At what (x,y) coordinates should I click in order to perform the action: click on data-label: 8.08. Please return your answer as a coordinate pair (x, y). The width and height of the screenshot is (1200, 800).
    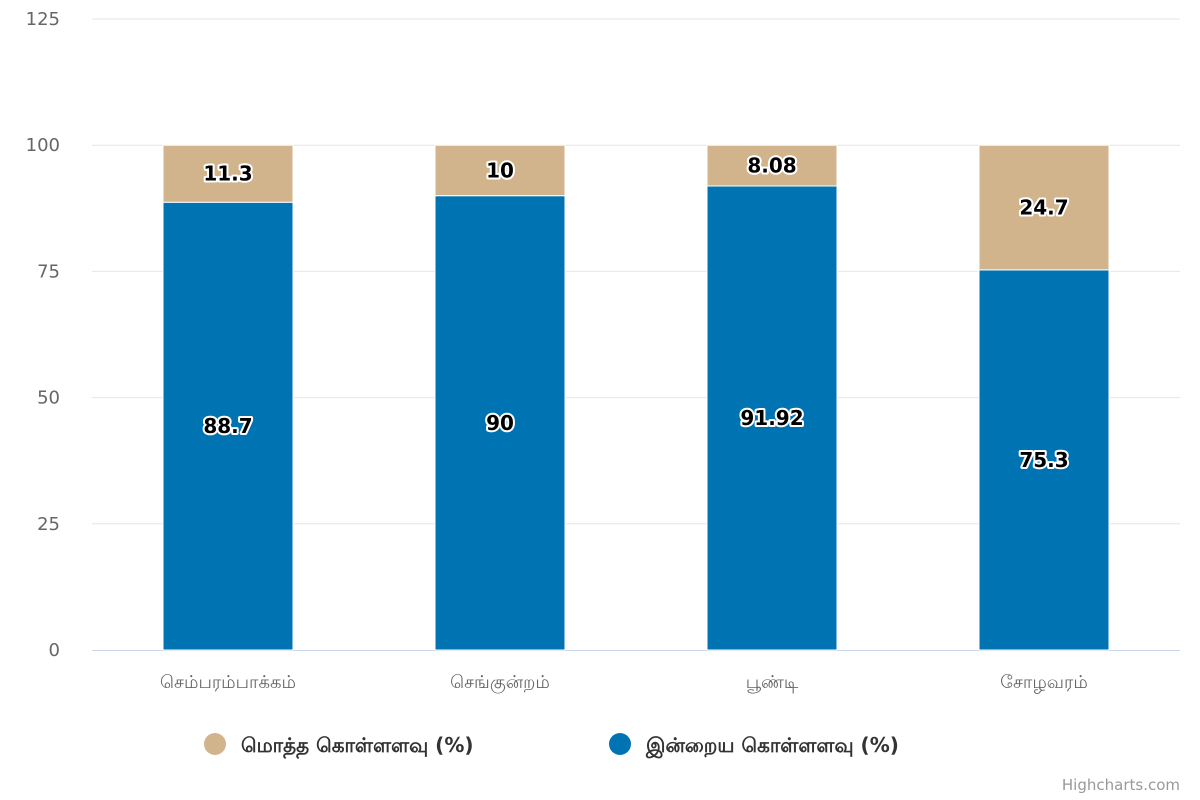
    Looking at the image, I should click on (771, 166).